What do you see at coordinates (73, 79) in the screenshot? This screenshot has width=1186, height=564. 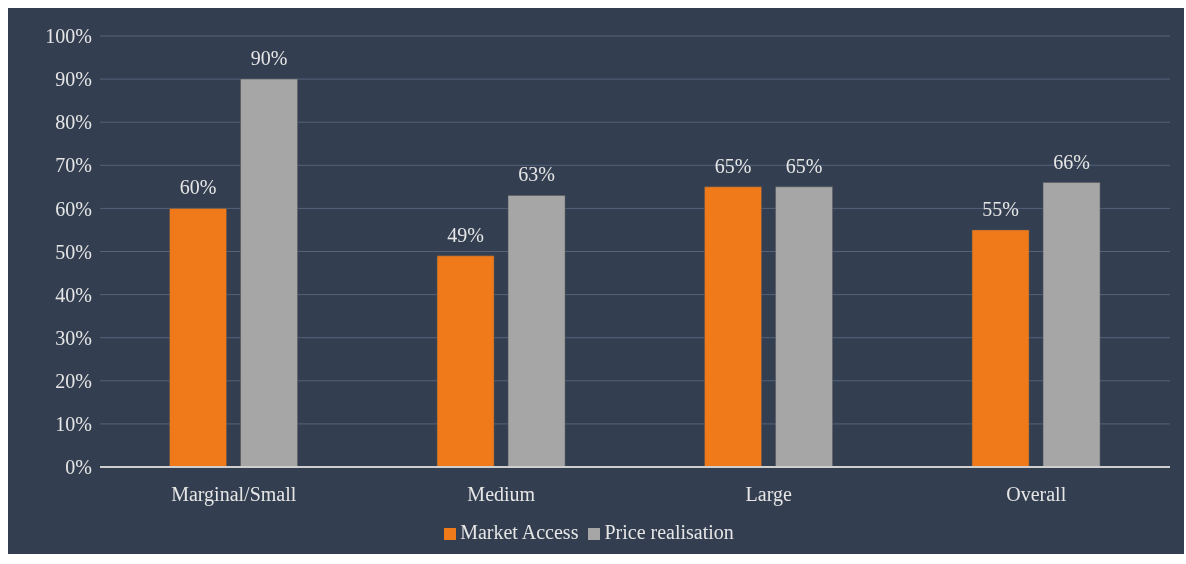 I see `y-tick-label: 90%` at bounding box center [73, 79].